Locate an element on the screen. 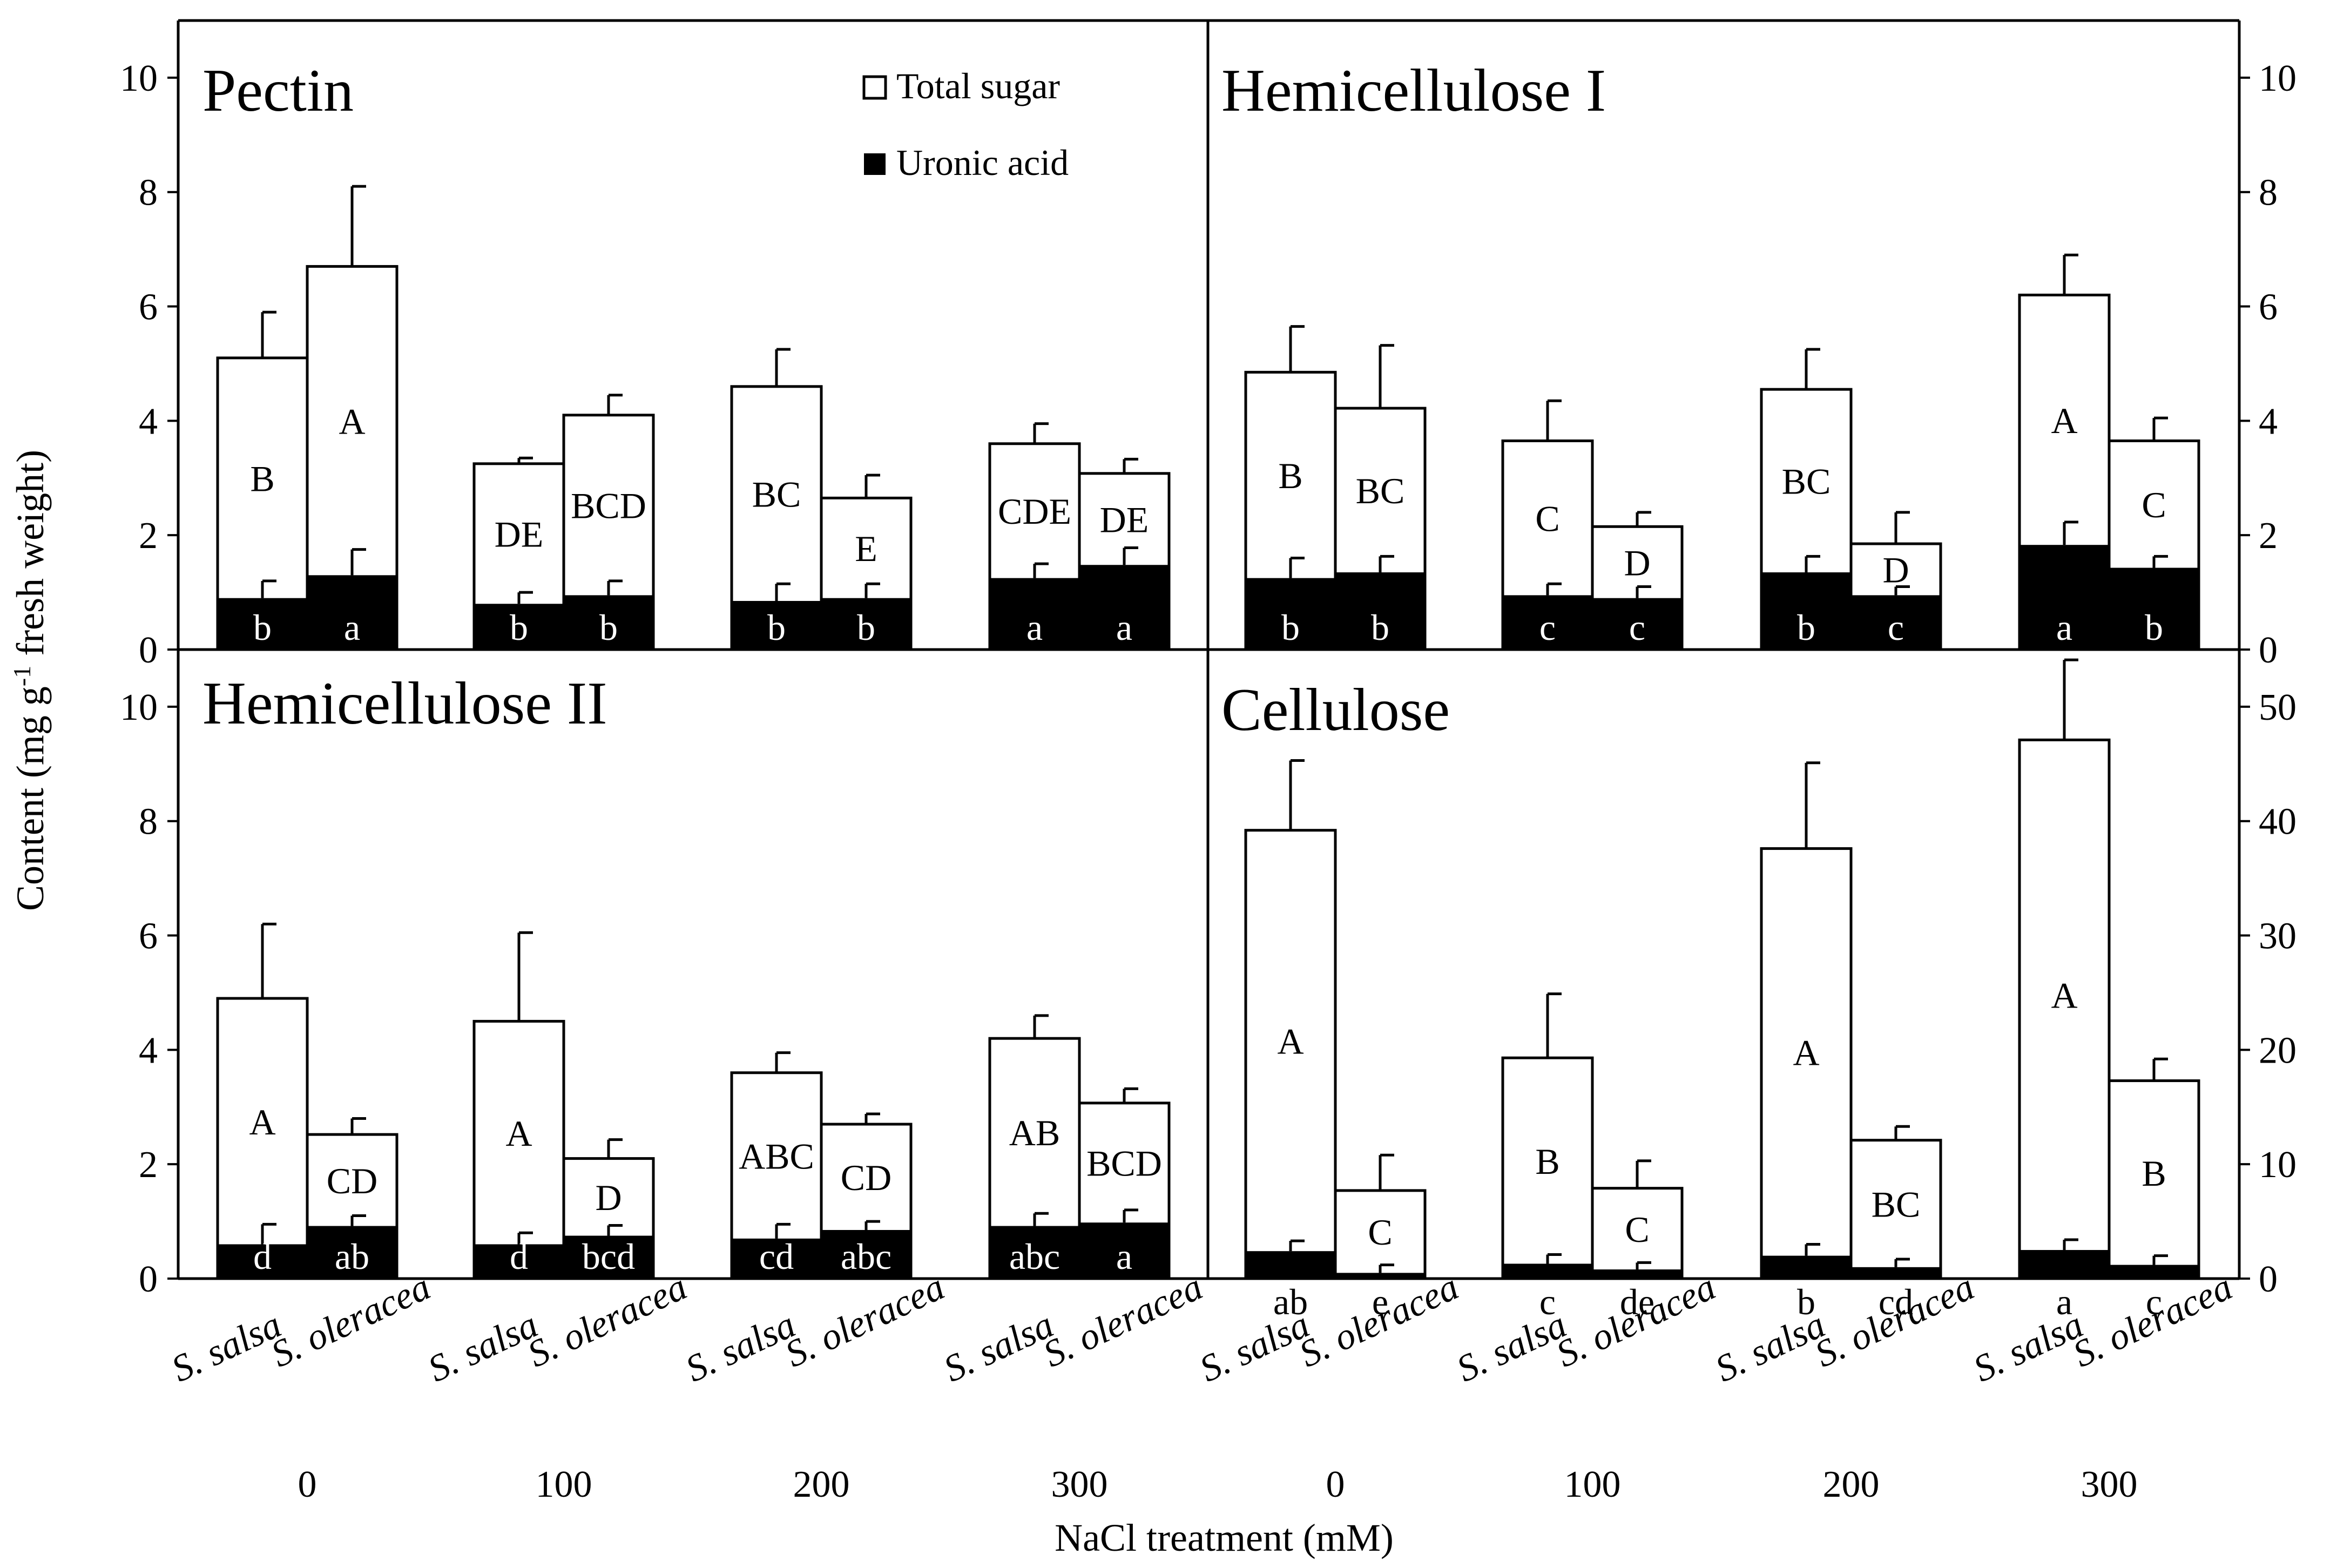  total-sugar-letter: CDE is located at coordinates (1034, 511).